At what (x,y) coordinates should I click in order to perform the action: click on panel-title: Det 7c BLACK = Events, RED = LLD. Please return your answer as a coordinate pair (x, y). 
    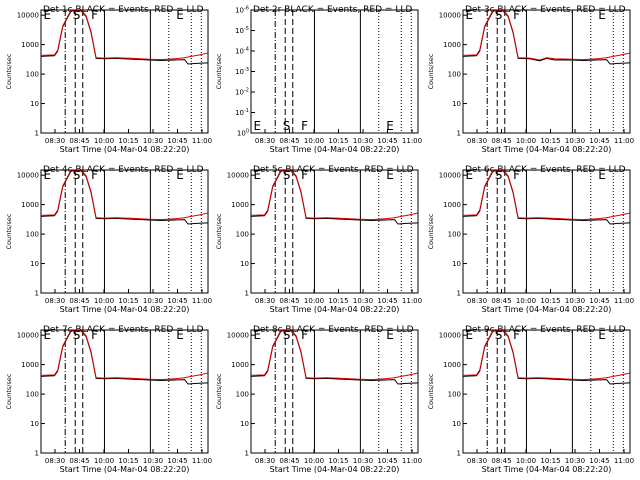
    Looking at the image, I should click on (123, 330).